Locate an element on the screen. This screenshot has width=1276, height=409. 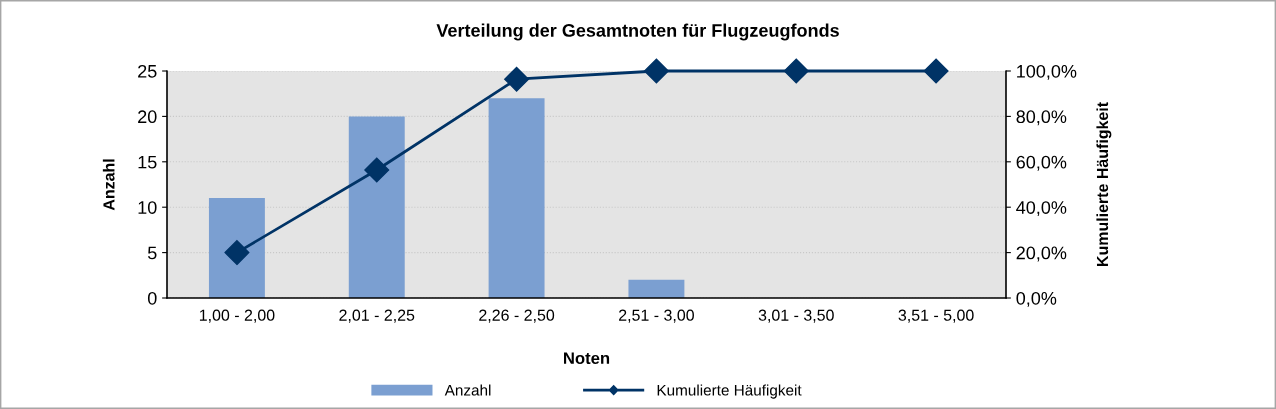
y-tick-label: 20 is located at coordinates (147, 117).